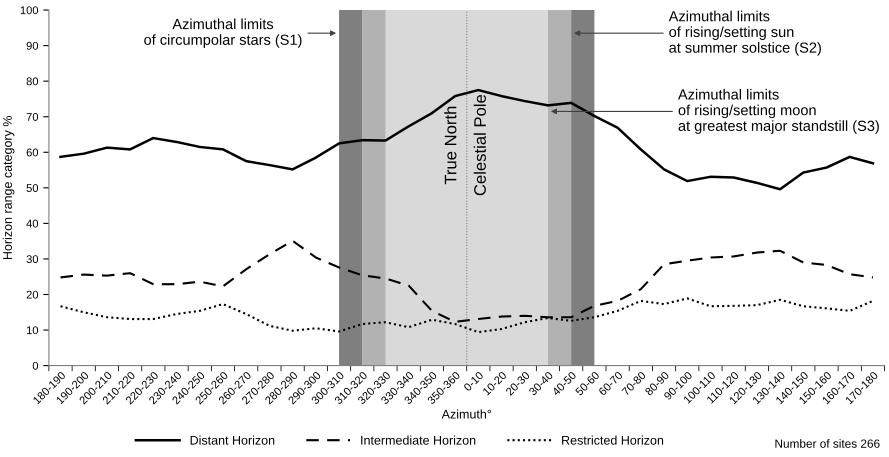  What do you see at coordinates (32, 81) in the screenshot?
I see `y-tick-label: 80` at bounding box center [32, 81].